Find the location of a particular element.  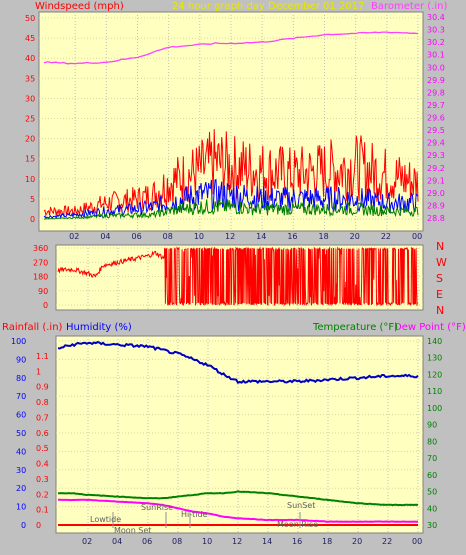

compass-e: E is located at coordinates (439, 294).